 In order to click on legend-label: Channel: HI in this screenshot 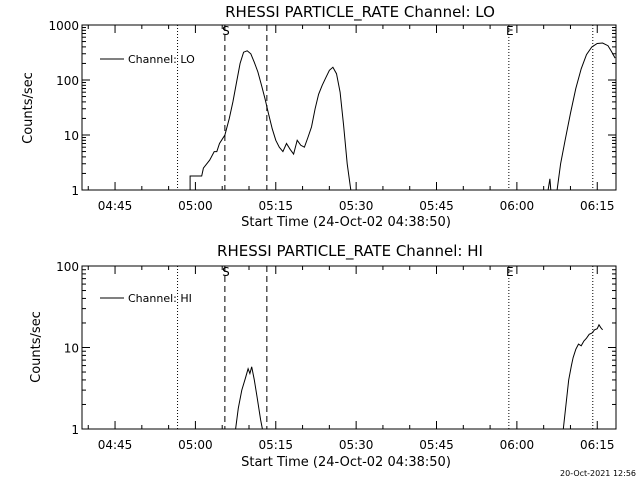, I will do `click(160, 298)`.